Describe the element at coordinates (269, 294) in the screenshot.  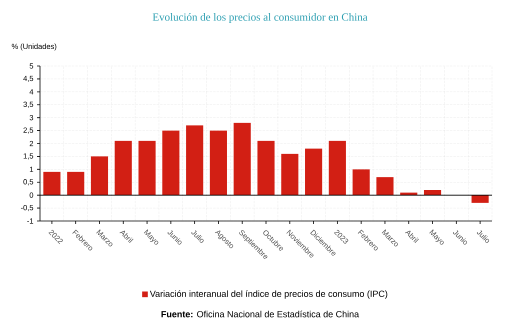
I see `legend-label: Variación interanual del índice de precios de consumo (IPC)` at that location.